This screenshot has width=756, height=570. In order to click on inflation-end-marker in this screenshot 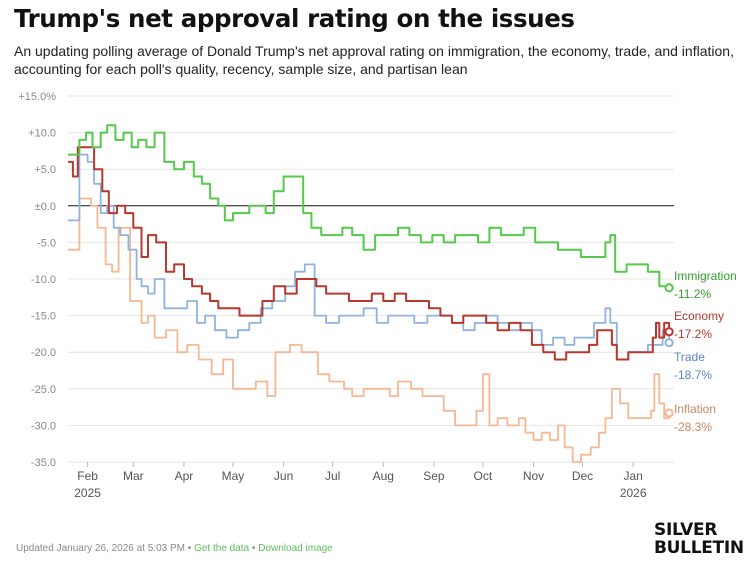, I will do `click(669, 413)`.